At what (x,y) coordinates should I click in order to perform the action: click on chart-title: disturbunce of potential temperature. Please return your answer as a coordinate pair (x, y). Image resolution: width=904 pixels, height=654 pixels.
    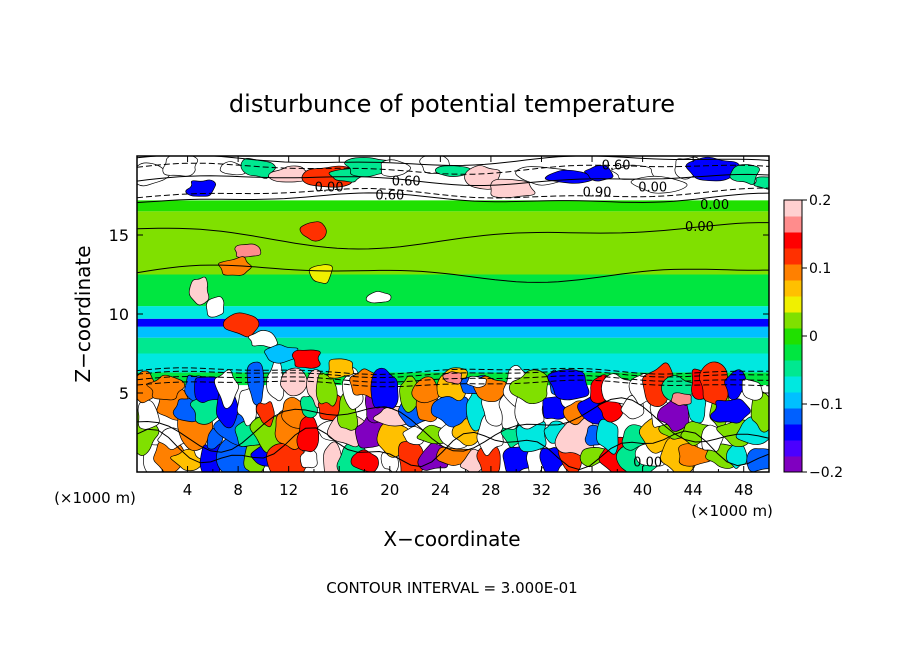
    Looking at the image, I should click on (452, 104).